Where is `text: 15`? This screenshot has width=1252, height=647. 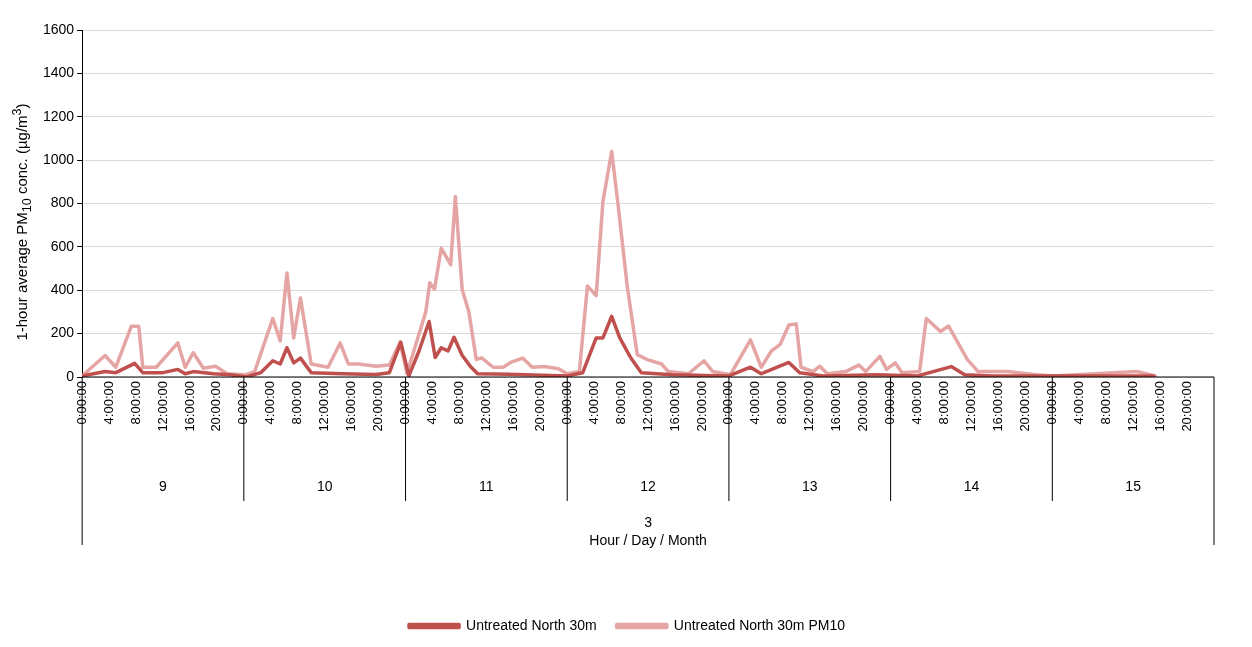
text: 15 is located at coordinates (1133, 485).